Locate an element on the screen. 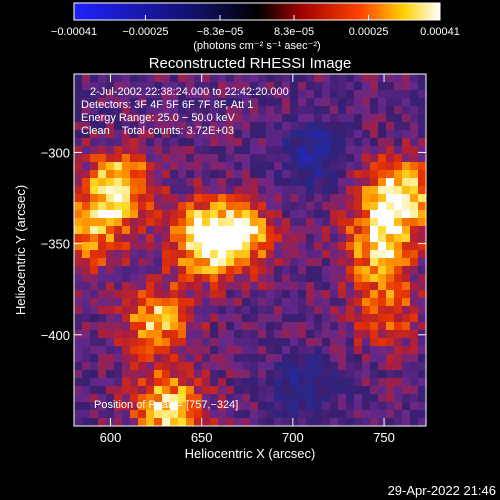 This screenshot has height=500, width=500. colorbar is located at coordinates (257, 11).